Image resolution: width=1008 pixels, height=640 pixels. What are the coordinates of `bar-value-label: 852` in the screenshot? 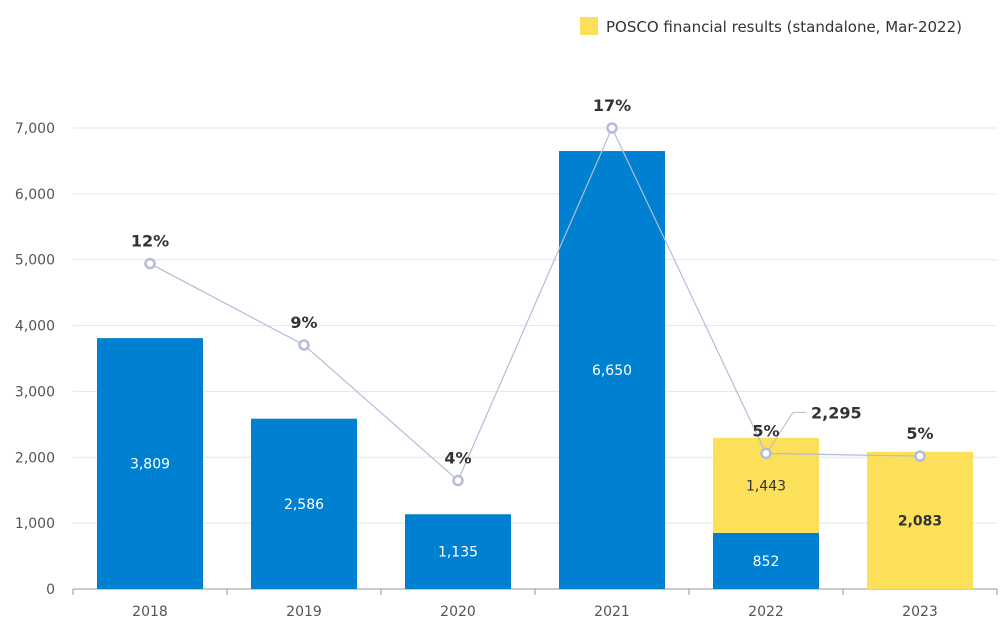 It's located at (766, 562).